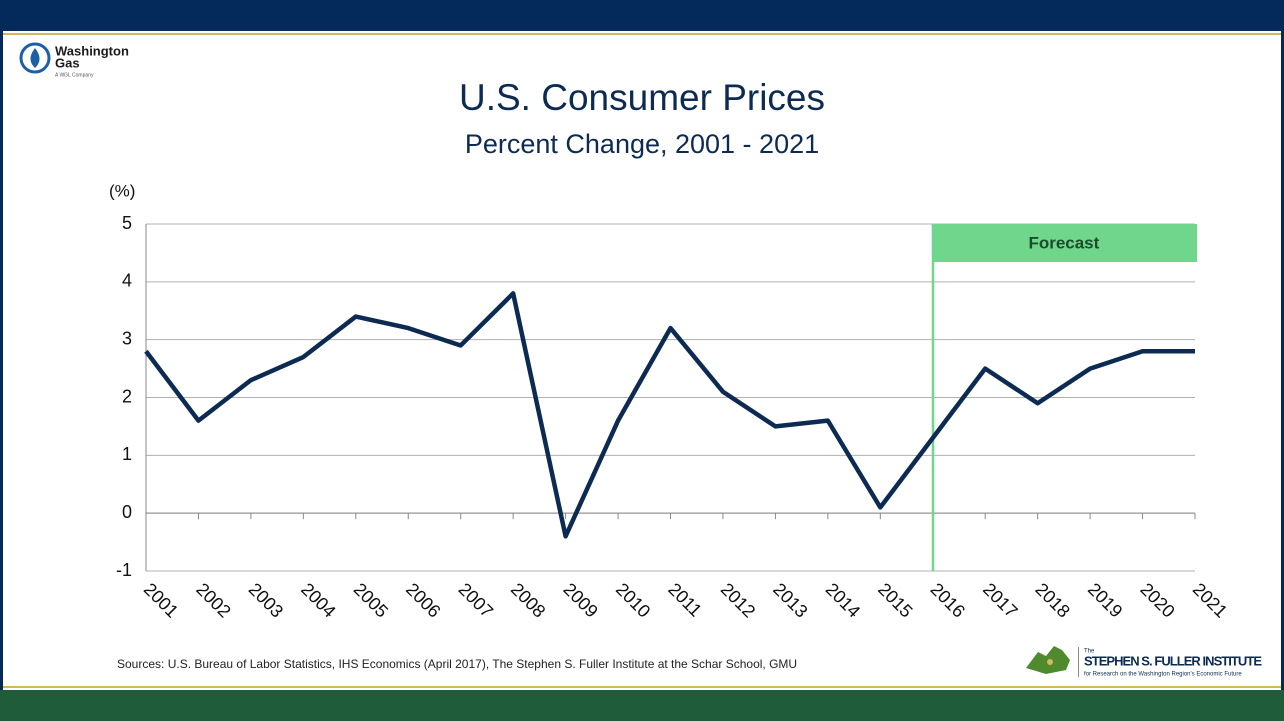  Describe the element at coordinates (127, 338) in the screenshot. I see `y-tick-label: 3` at that location.